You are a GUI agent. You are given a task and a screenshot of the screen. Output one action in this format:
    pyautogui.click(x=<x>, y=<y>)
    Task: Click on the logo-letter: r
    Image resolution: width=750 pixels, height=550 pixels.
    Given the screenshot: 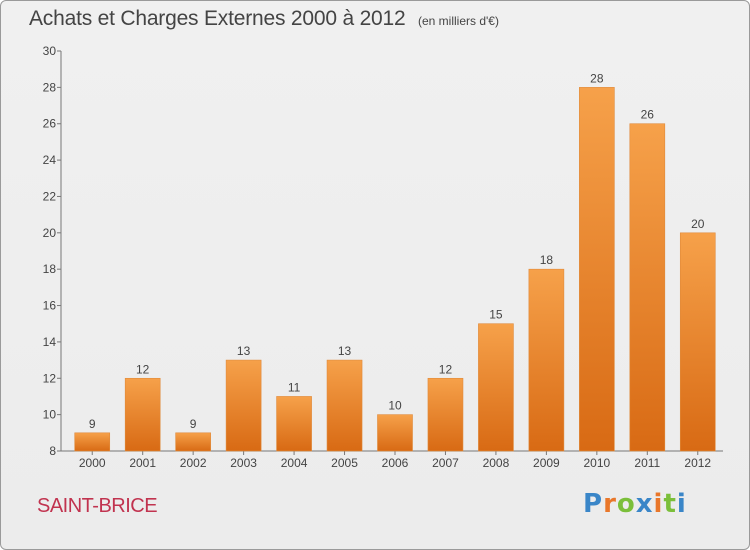 What is the action you would take?
    pyautogui.click(x=610, y=504)
    